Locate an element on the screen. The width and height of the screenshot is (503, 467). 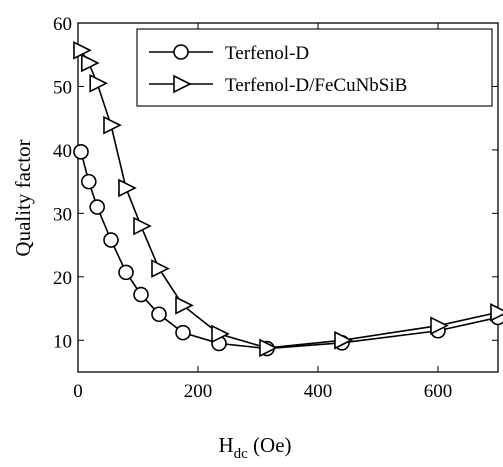
legend-box is located at coordinates (314, 67).